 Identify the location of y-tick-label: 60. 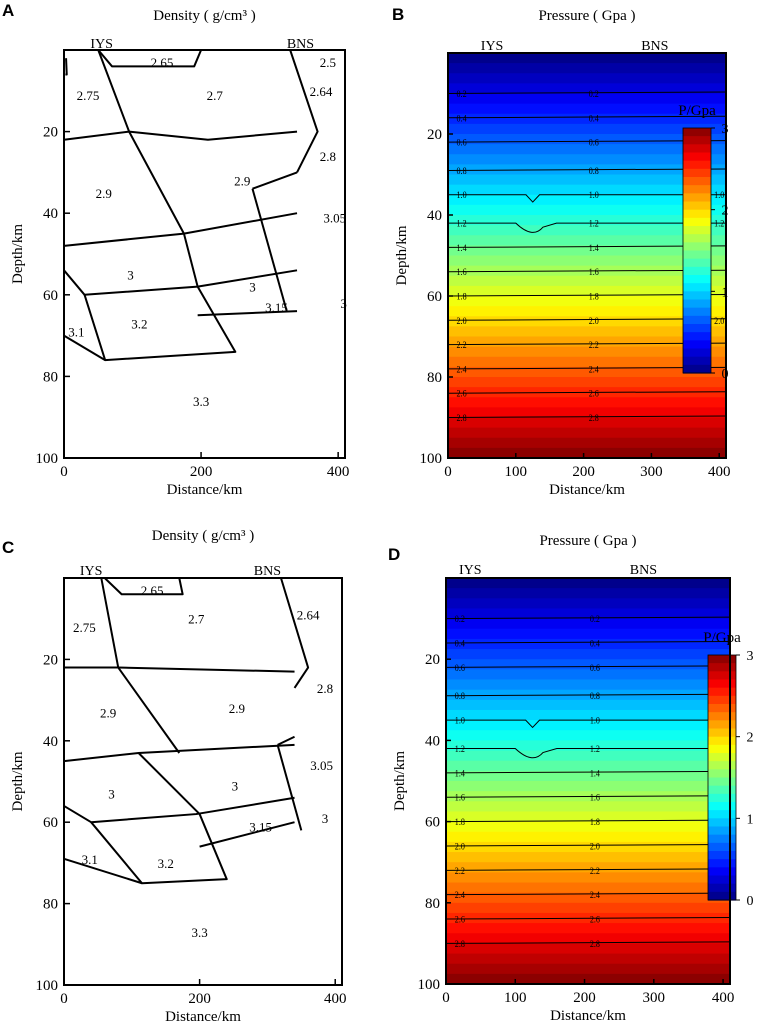
(432, 823).